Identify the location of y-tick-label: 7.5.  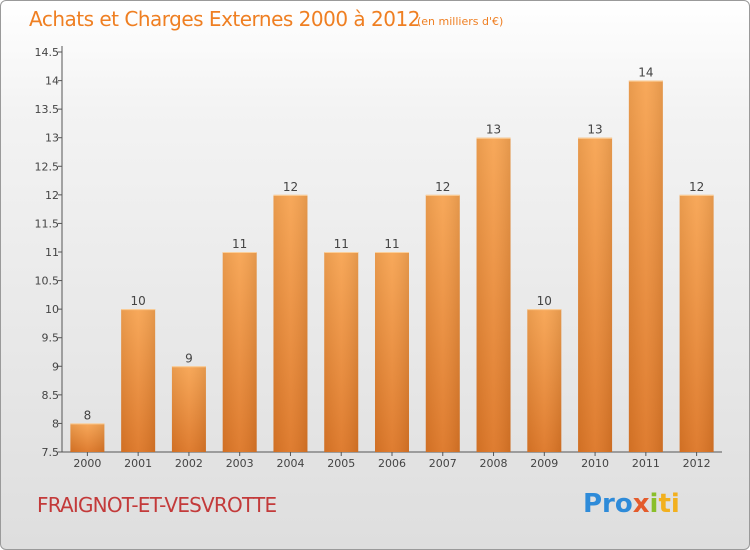
(51, 452).